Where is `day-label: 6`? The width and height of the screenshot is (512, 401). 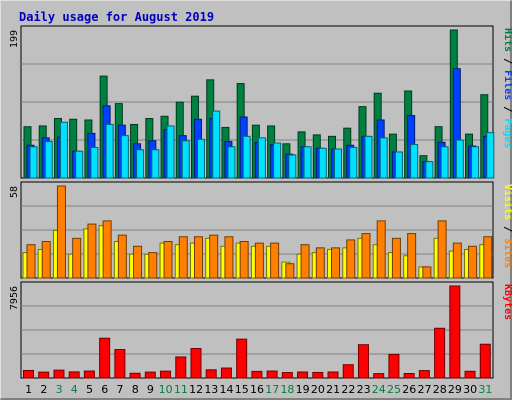
day-label: 6 is located at coordinates (104, 389).